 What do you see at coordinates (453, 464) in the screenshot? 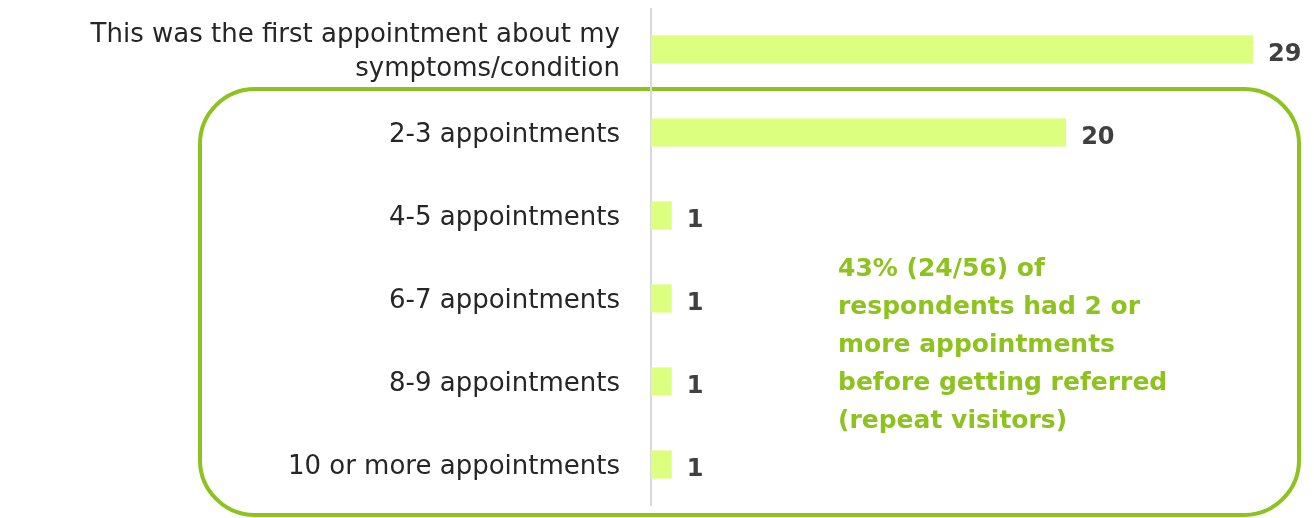
I see `y-tick-label: 10 or more appointments` at bounding box center [453, 464].